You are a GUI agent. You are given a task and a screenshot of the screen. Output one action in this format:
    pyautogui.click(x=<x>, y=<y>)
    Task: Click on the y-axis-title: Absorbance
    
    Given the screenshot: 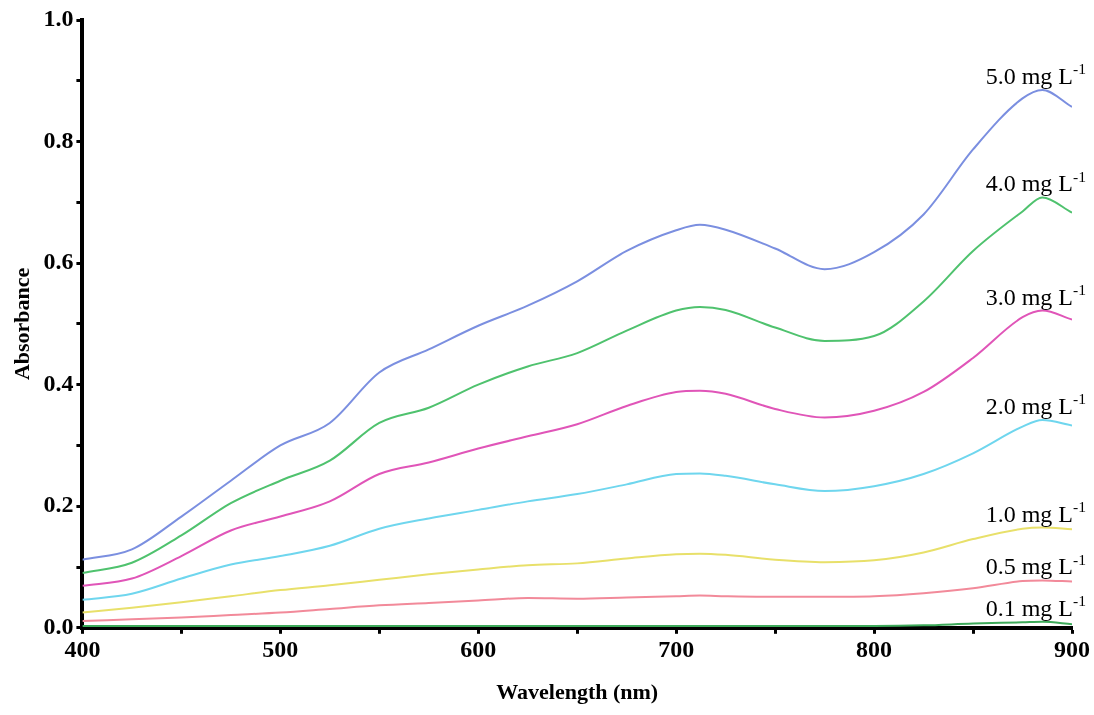 What is the action you would take?
    pyautogui.click(x=21, y=324)
    